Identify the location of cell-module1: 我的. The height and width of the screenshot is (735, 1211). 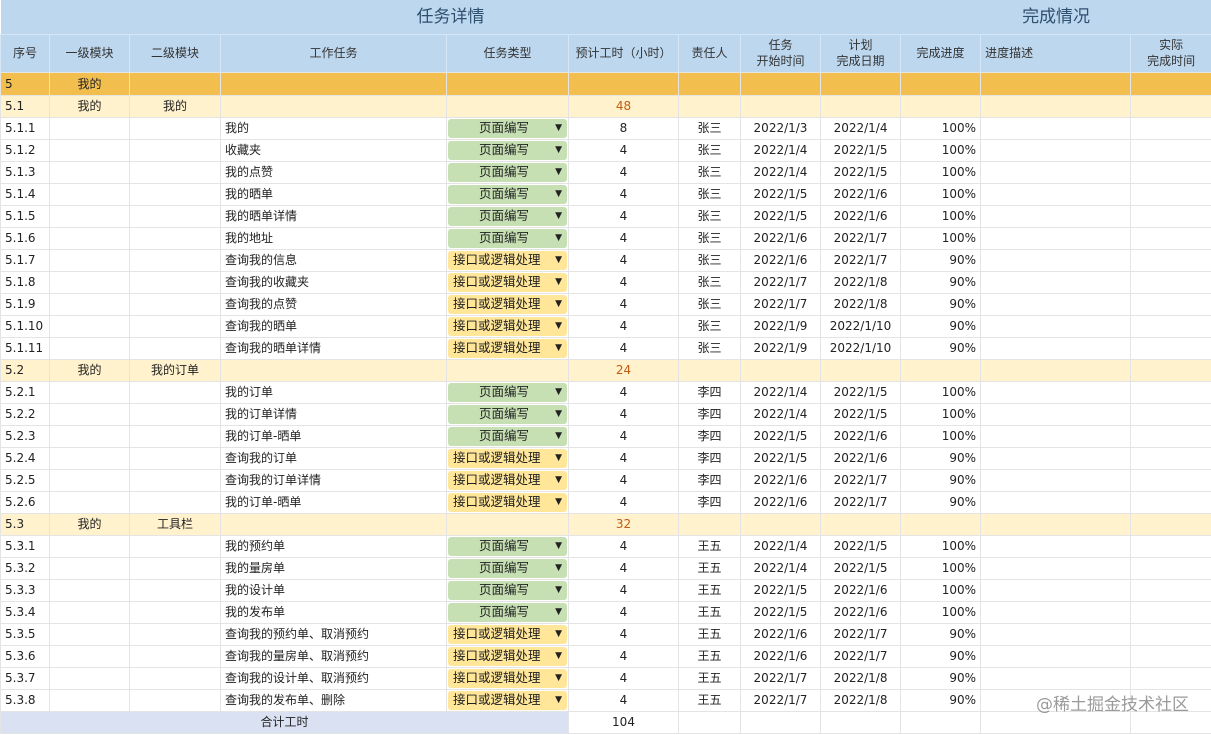
(89, 370).